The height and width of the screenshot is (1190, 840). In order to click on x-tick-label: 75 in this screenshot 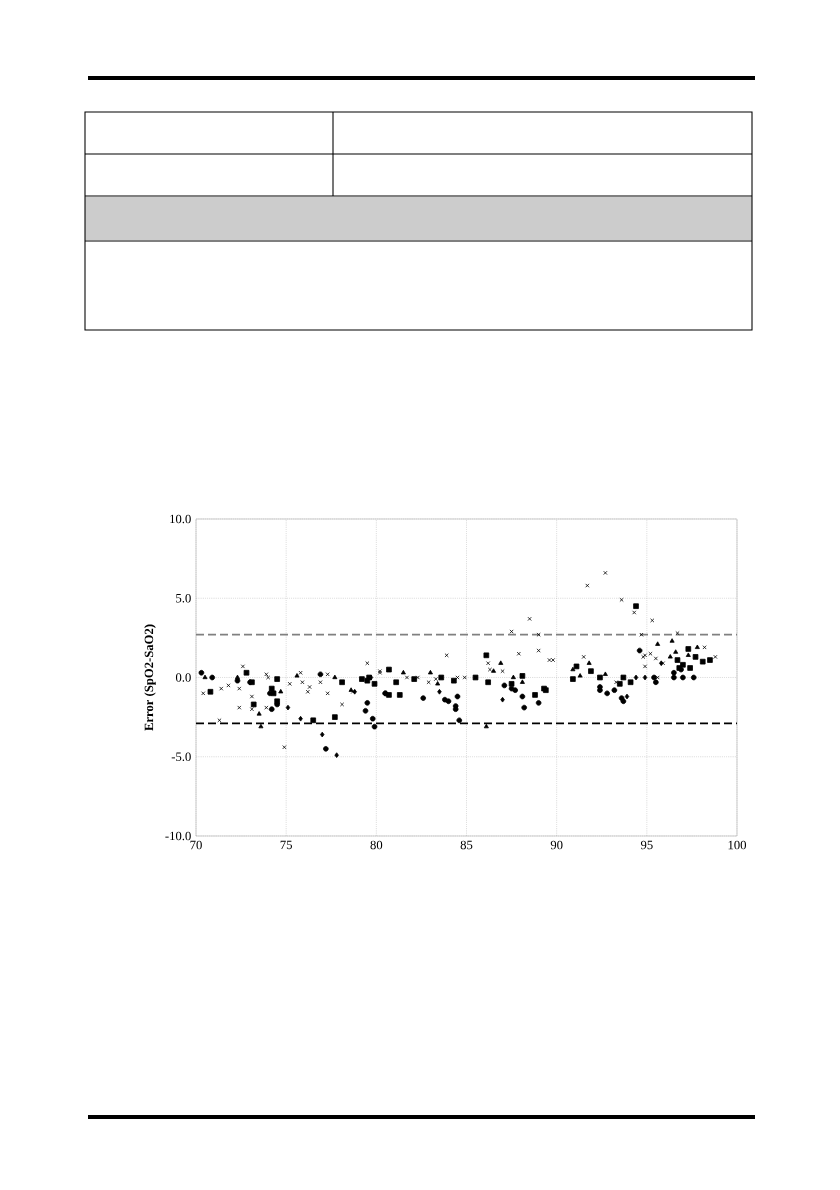, I will do `click(286, 845)`.